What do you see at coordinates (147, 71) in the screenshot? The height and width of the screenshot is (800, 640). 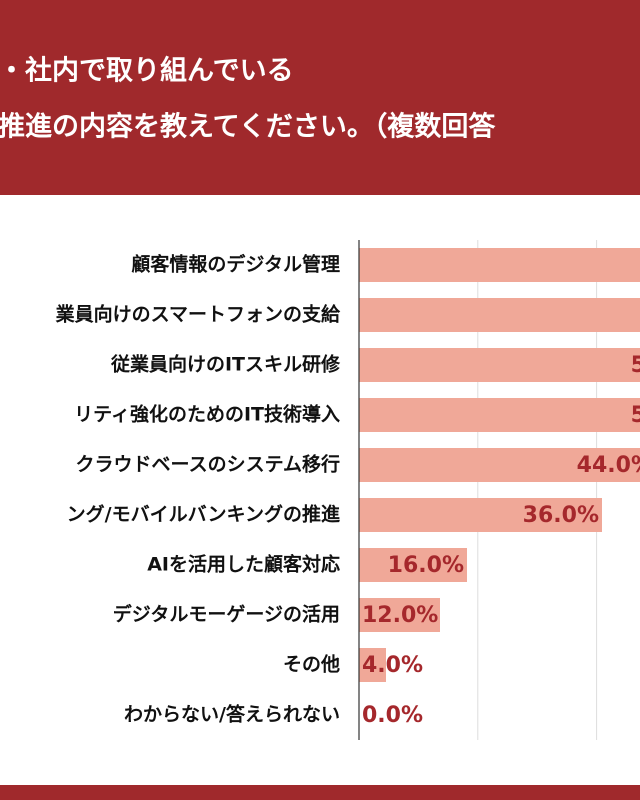 I see `title-line: ・社内で取り組んでいる` at bounding box center [147, 71].